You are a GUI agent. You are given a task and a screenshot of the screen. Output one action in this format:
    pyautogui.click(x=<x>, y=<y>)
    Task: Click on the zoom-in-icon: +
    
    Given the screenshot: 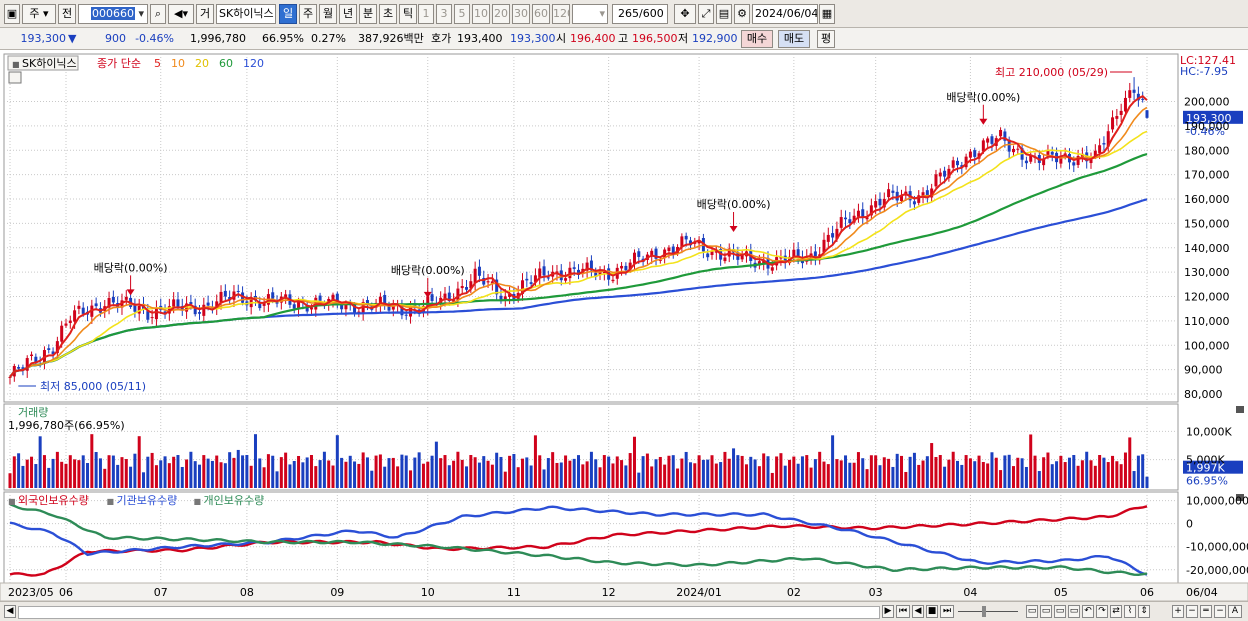 What is the action you would take?
    pyautogui.click(x=1178, y=611)
    